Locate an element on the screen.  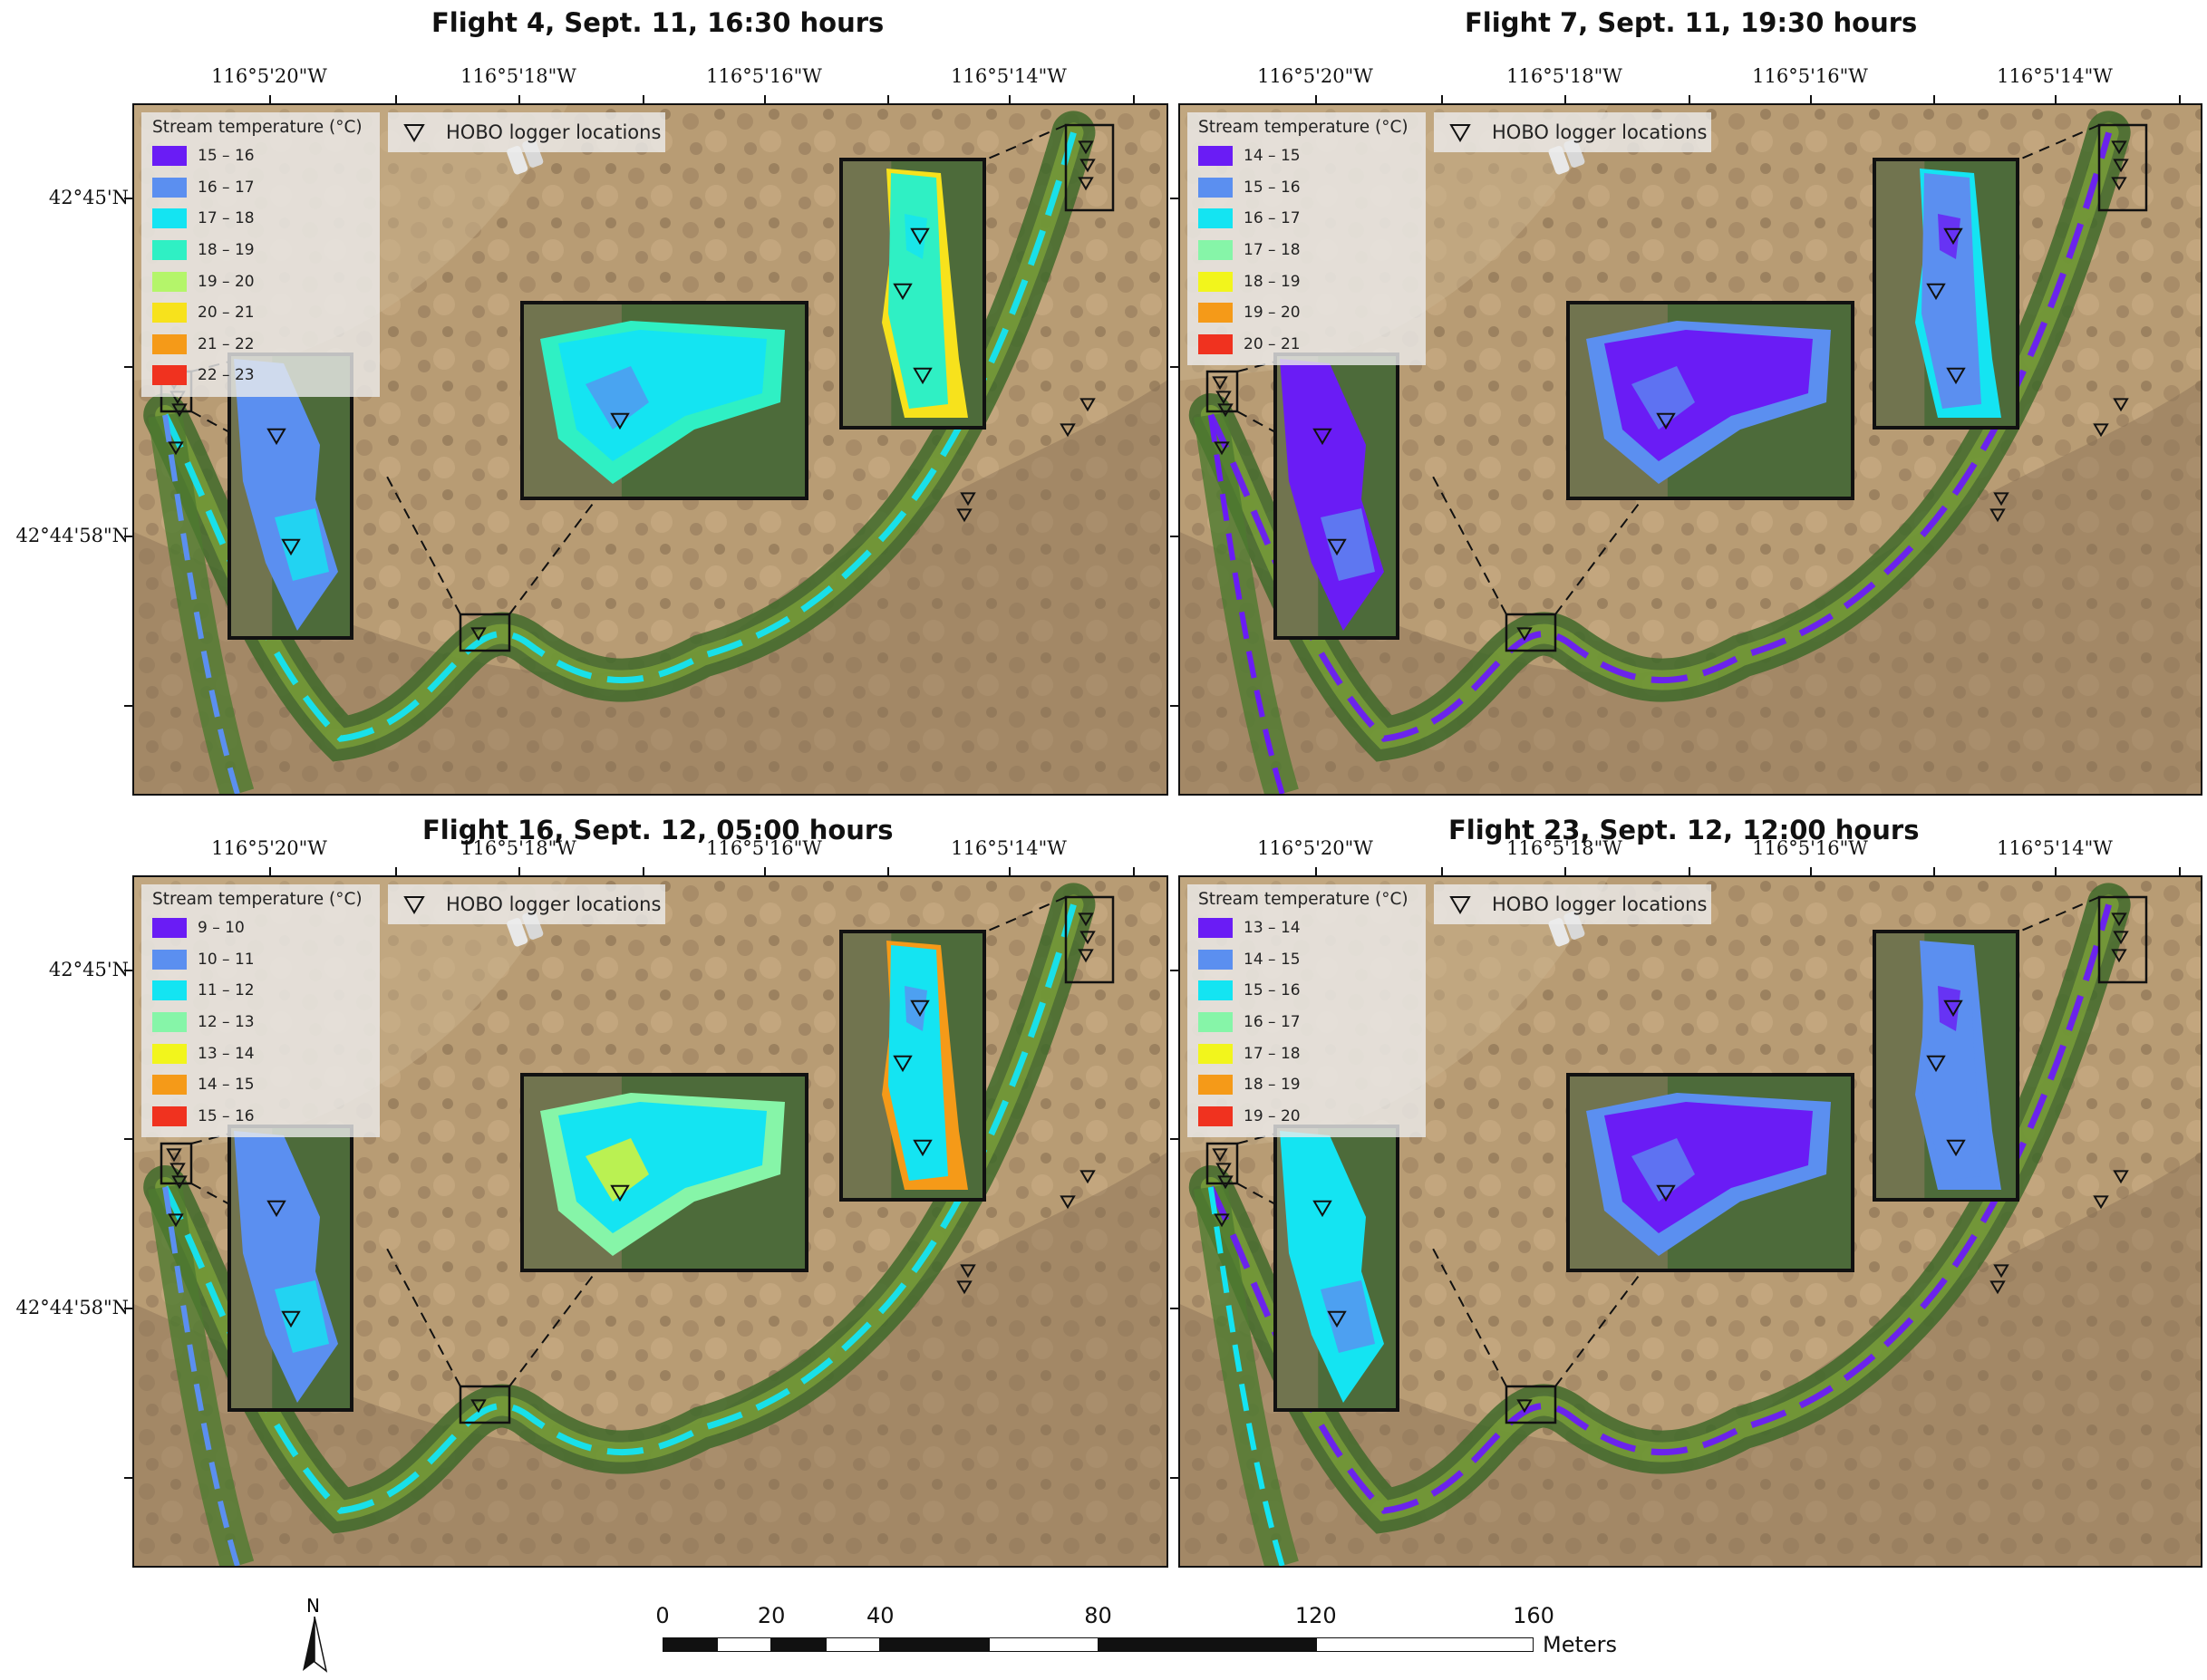
north-arrow-icon is located at coordinates (316, 1645).